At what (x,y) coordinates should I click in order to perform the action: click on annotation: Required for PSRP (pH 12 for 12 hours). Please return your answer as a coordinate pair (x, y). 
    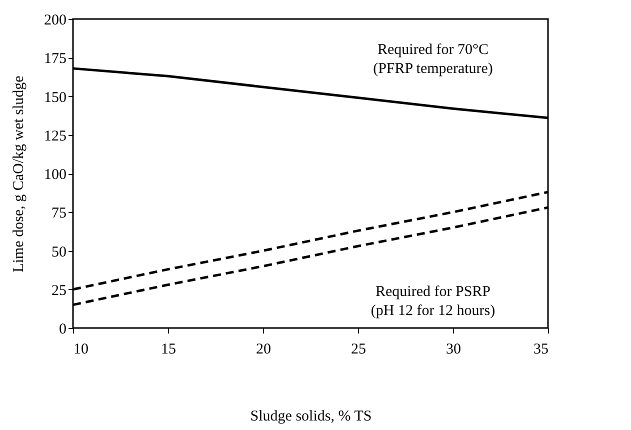
    Looking at the image, I should click on (433, 301).